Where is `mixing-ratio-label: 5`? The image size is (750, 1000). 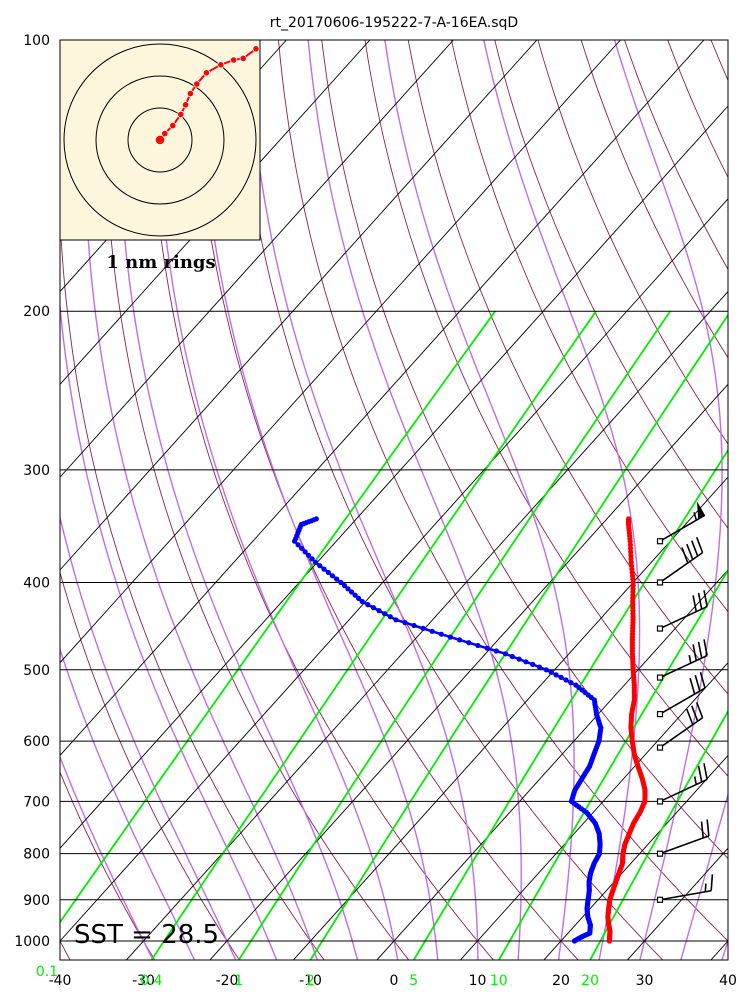
mixing-ratio-label: 5 is located at coordinates (413, 981).